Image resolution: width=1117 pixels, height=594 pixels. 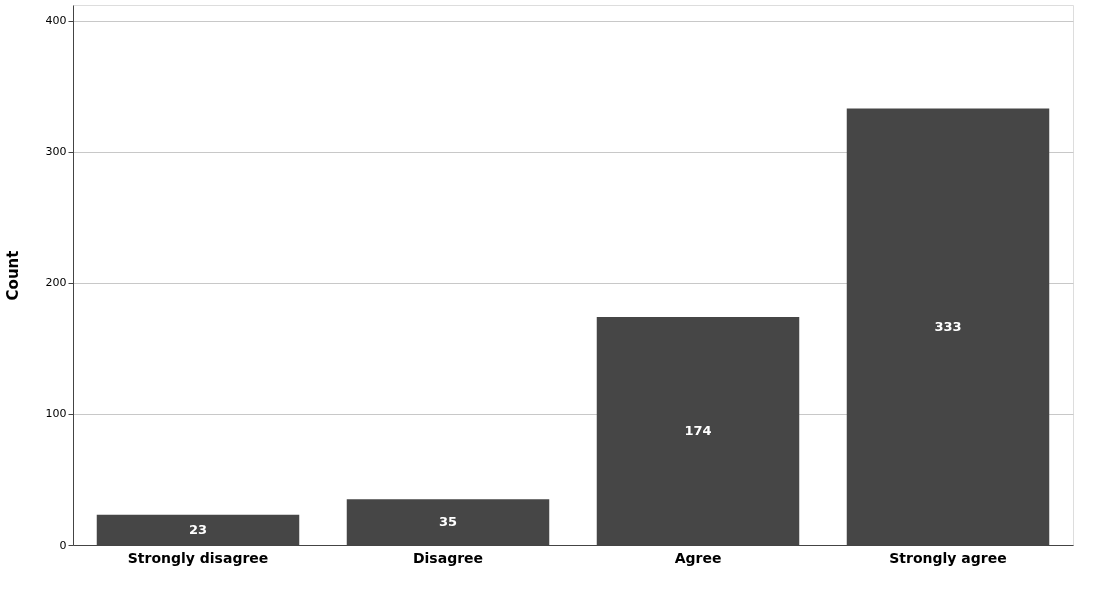 I want to click on data-label: 23, so click(x=198, y=529).